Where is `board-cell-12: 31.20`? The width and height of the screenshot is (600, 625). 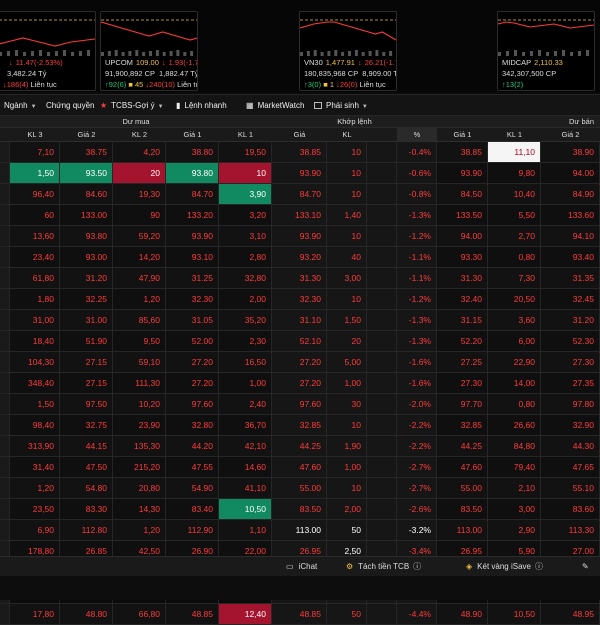 board-cell-12: 31.20 is located at coordinates (570, 320).